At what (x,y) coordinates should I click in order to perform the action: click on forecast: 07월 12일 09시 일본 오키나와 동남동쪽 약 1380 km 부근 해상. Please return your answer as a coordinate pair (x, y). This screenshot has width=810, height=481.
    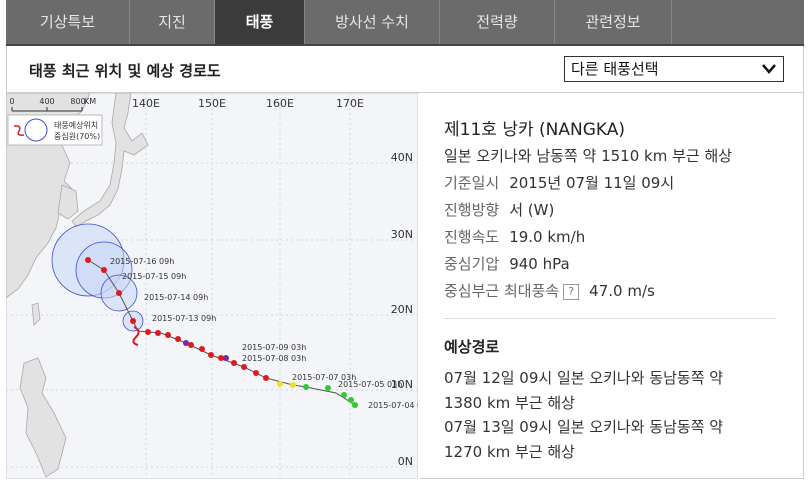
    Looking at the image, I should click on (584, 390).